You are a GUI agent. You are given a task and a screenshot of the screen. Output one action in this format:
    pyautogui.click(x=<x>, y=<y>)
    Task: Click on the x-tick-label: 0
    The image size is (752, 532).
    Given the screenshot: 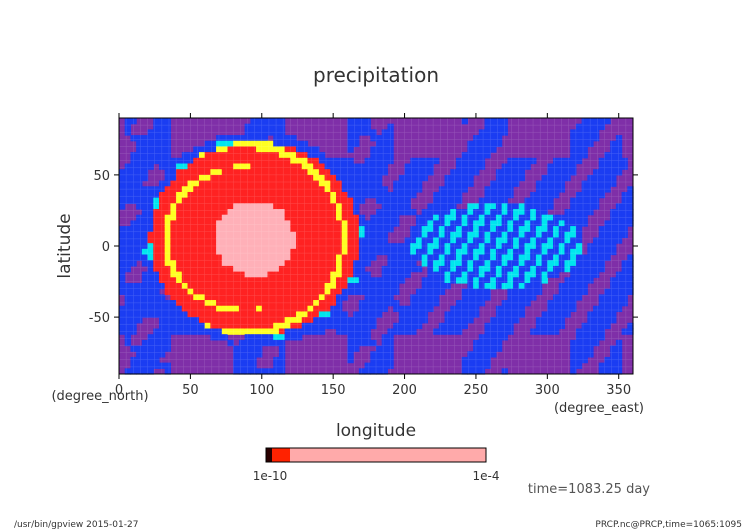 What is the action you would take?
    pyautogui.click(x=119, y=390)
    